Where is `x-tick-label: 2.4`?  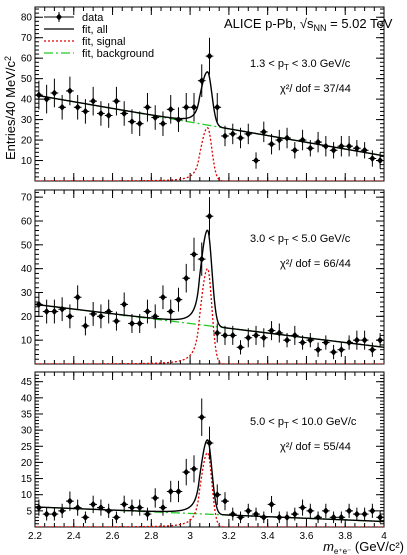
x-tick-label: 2.4 is located at coordinates (74, 536).